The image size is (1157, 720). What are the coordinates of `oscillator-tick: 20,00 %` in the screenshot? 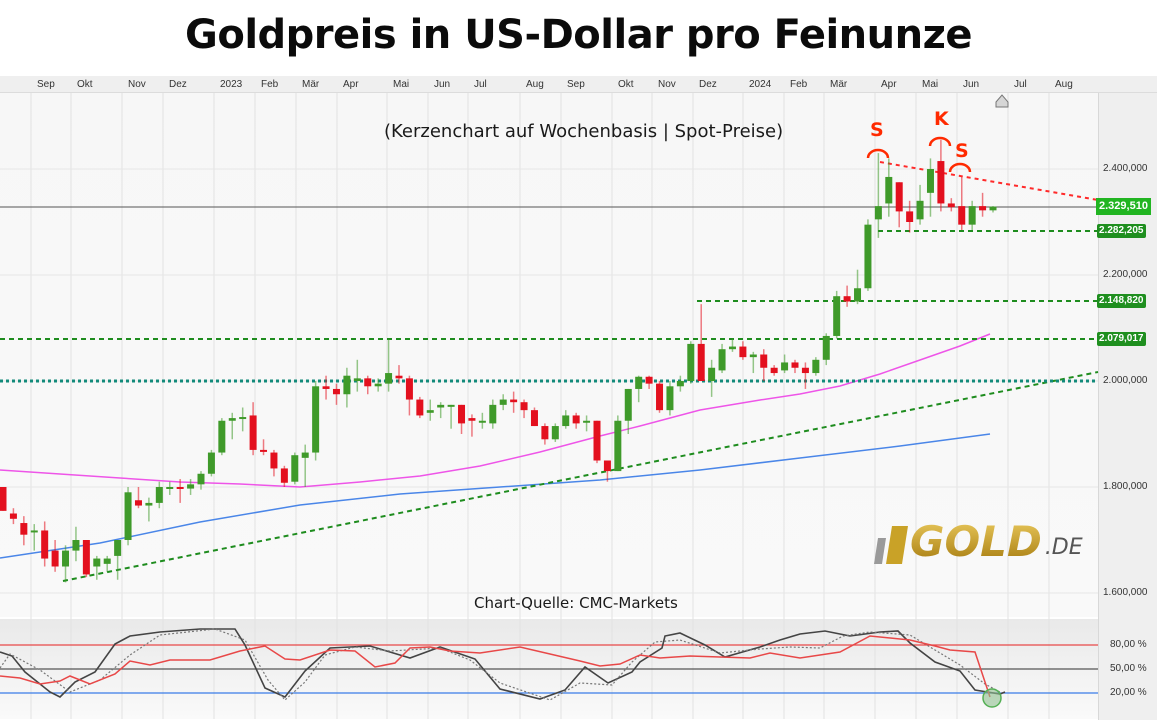 It's located at (1128, 692).